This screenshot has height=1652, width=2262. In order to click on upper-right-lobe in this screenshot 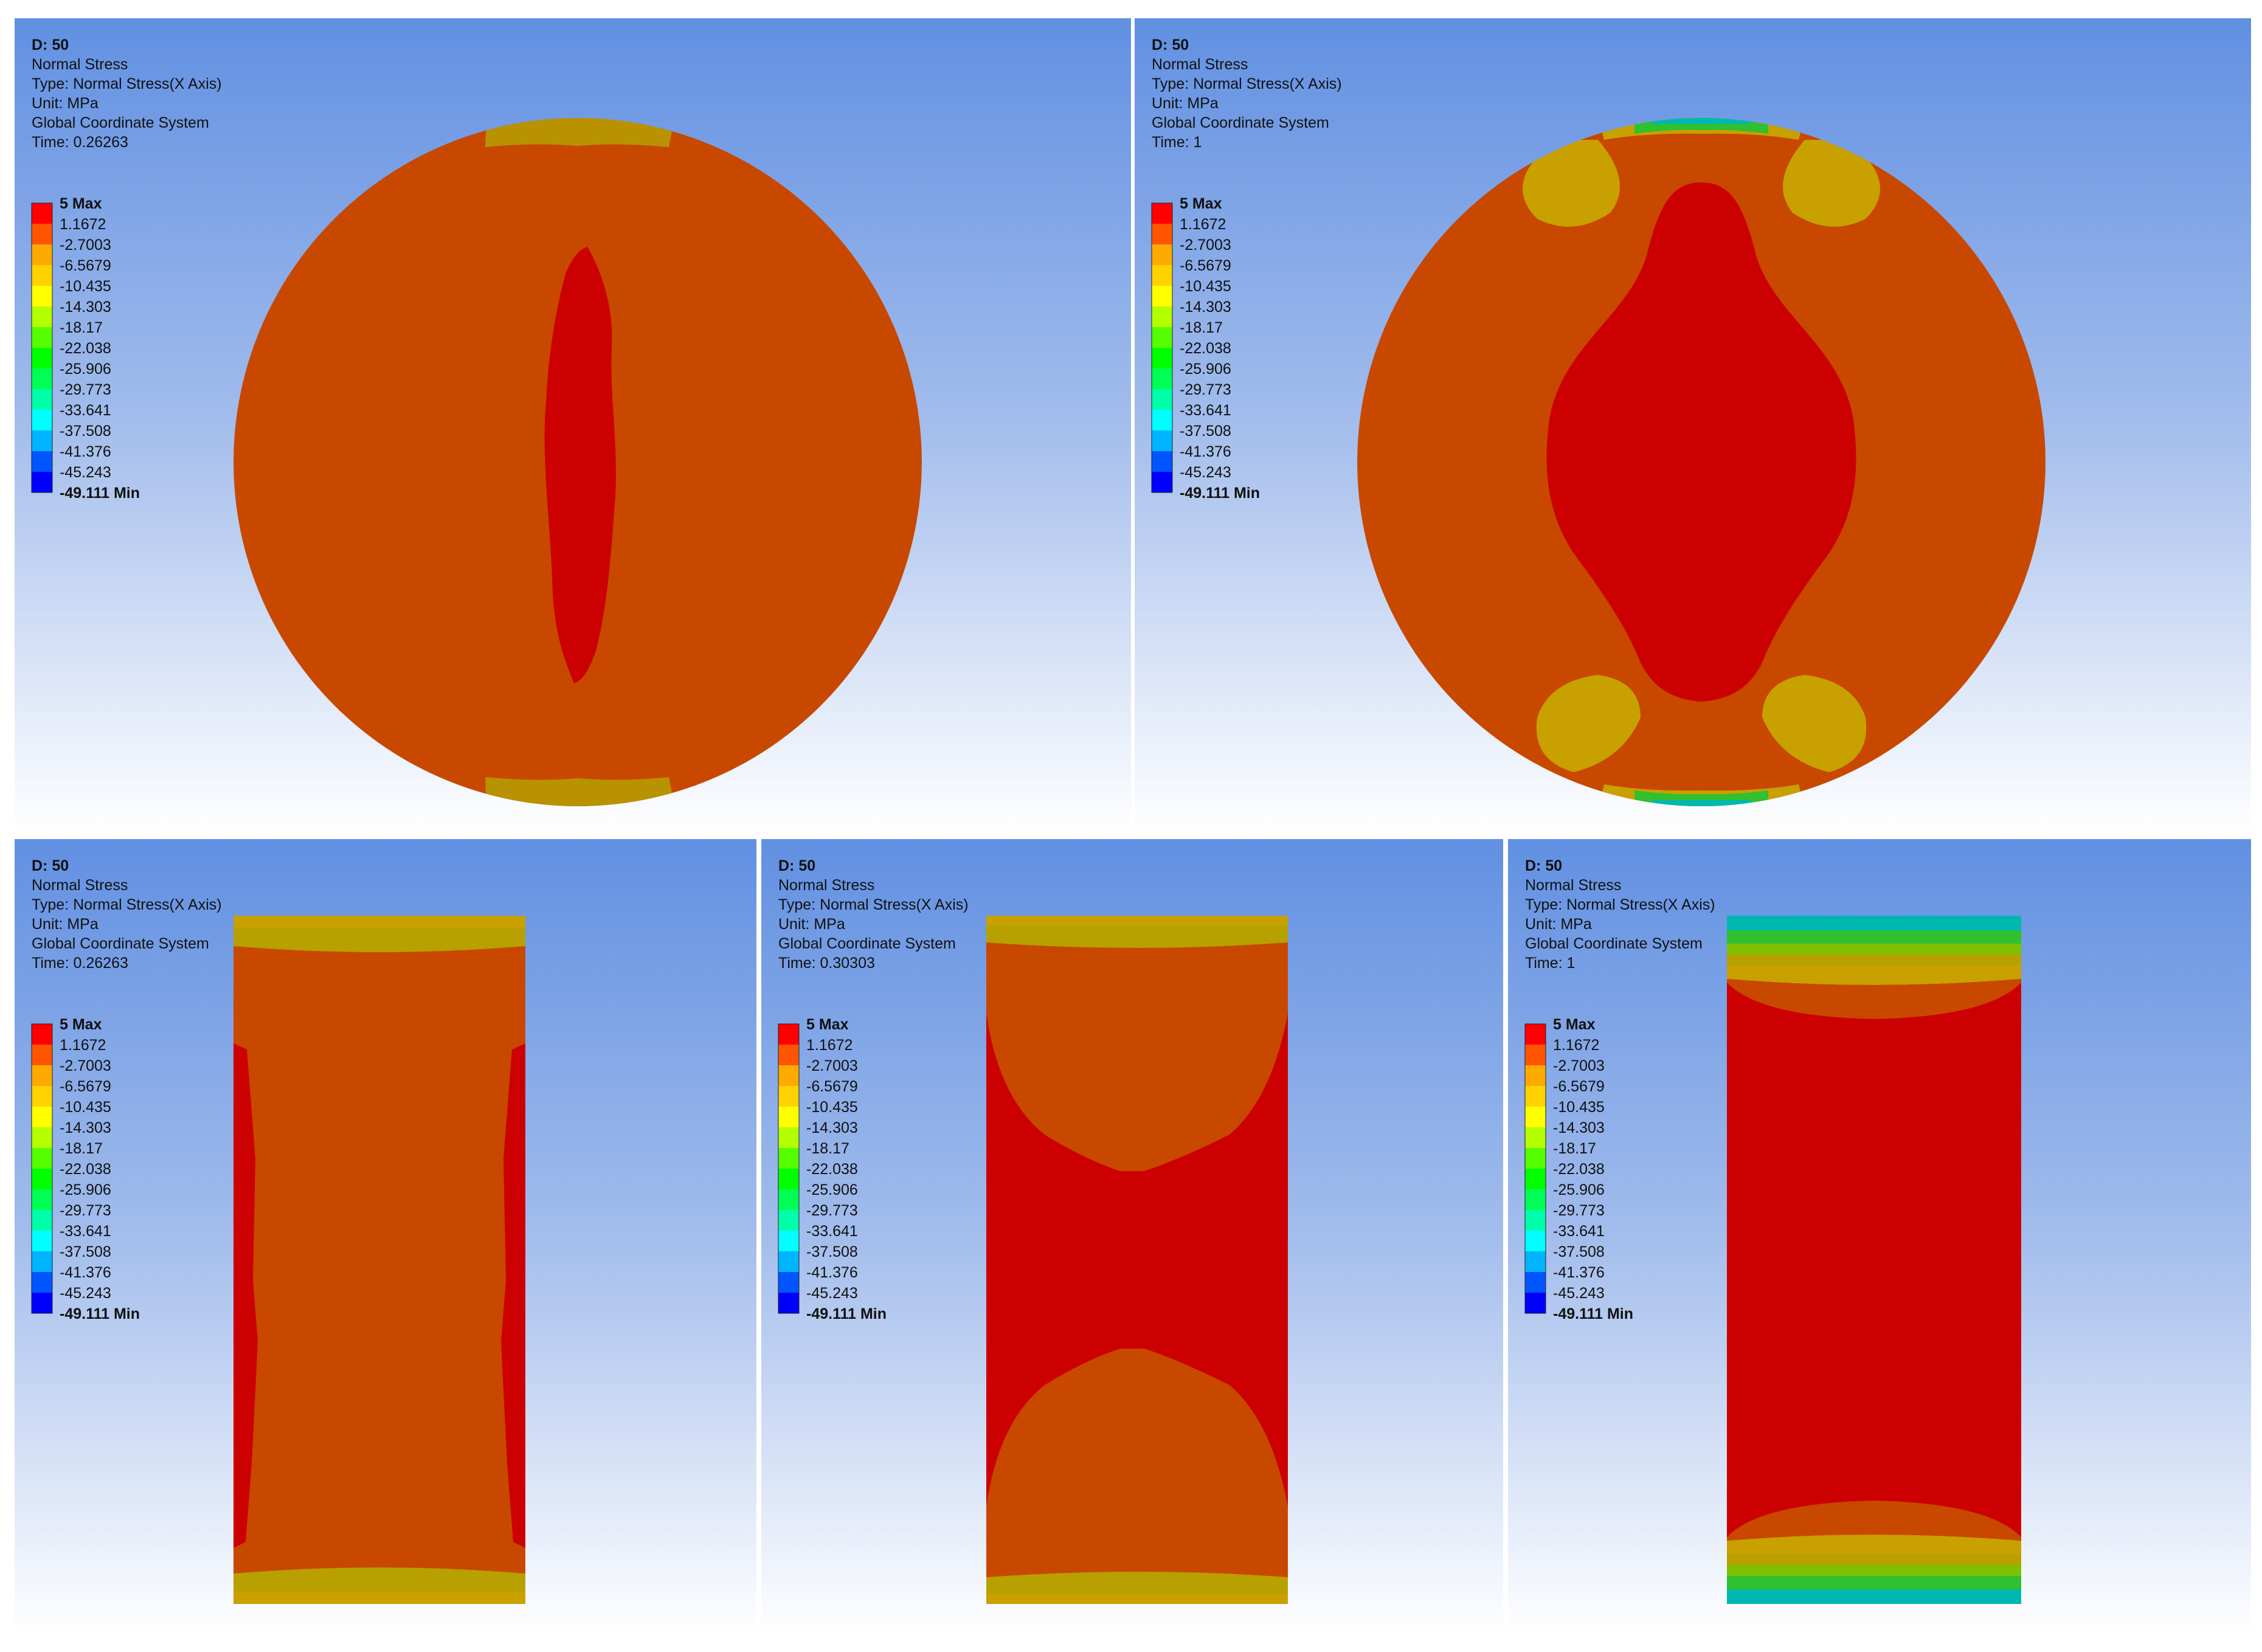, I will do `click(1831, 183)`.